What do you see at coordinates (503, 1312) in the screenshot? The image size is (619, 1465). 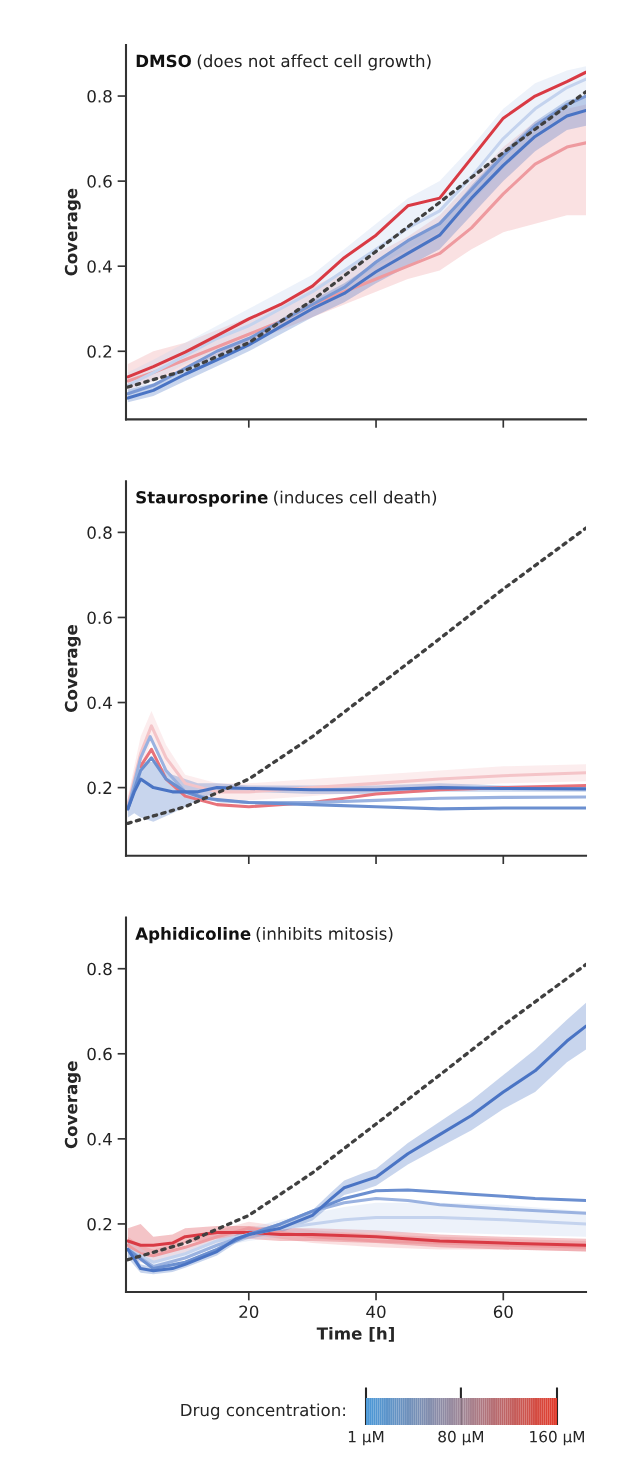 I see `x-tick-label: 60` at bounding box center [503, 1312].